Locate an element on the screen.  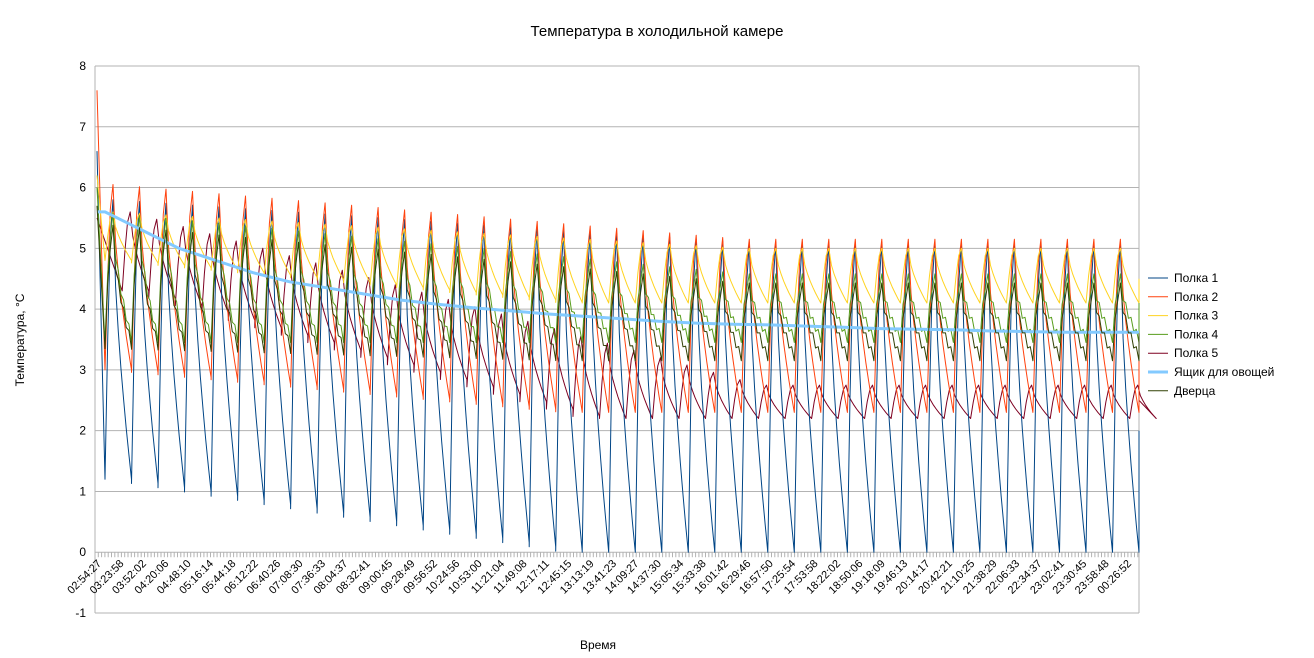
y-tick-label: -1 is located at coordinates (80, 613).